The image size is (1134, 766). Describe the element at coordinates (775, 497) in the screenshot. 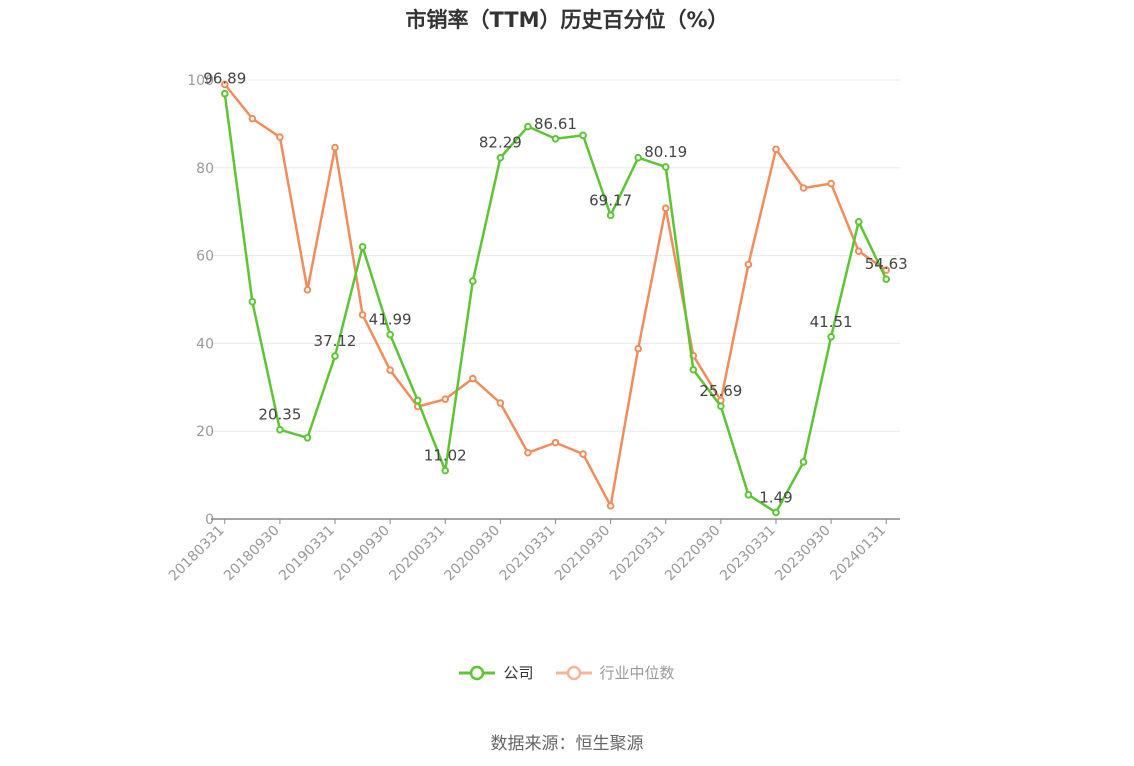

I see `data-label: 1.49` at that location.